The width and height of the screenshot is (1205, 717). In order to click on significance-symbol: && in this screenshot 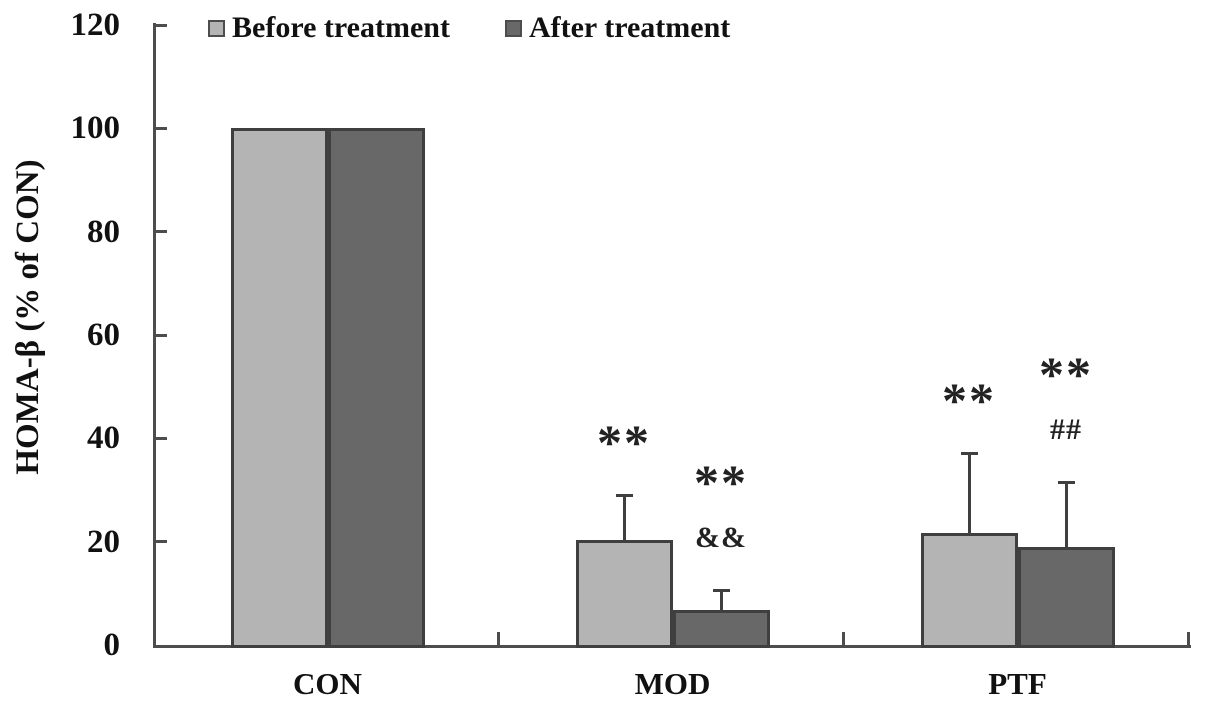, I will do `click(721, 538)`.